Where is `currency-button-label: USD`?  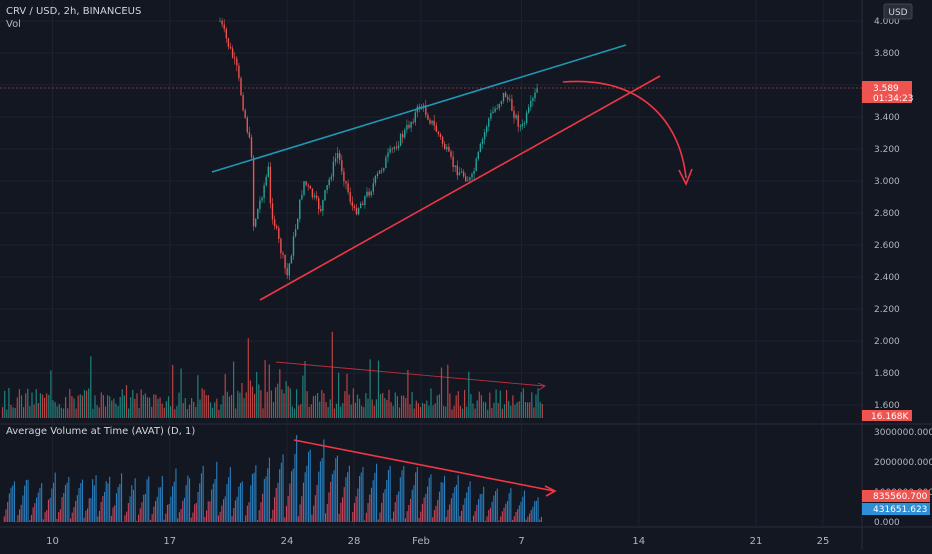 currency-button-label: USD is located at coordinates (897, 13).